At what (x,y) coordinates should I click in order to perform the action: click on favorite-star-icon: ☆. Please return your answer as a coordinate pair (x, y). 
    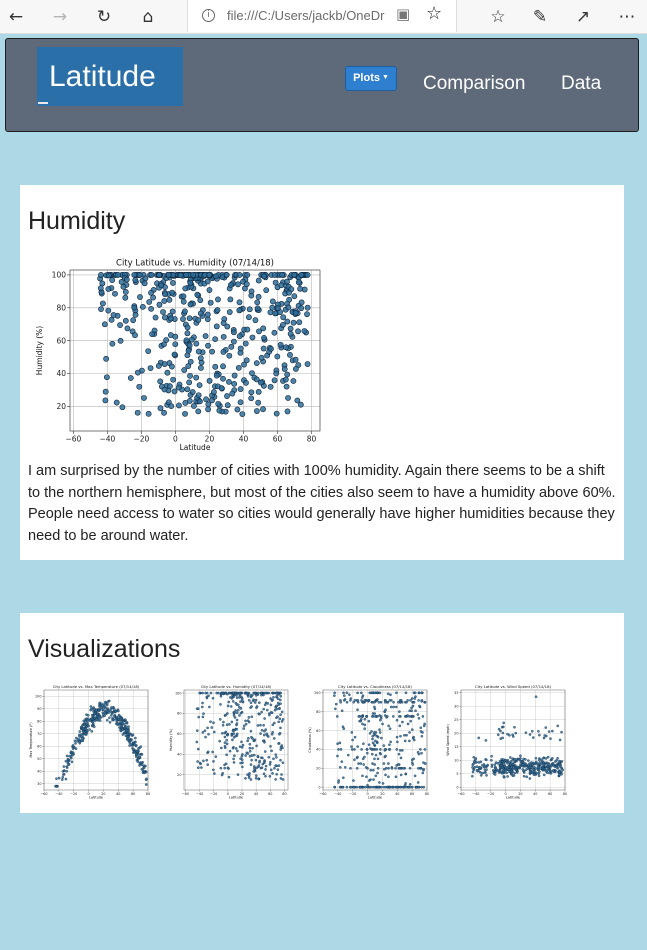
    Looking at the image, I should click on (434, 13).